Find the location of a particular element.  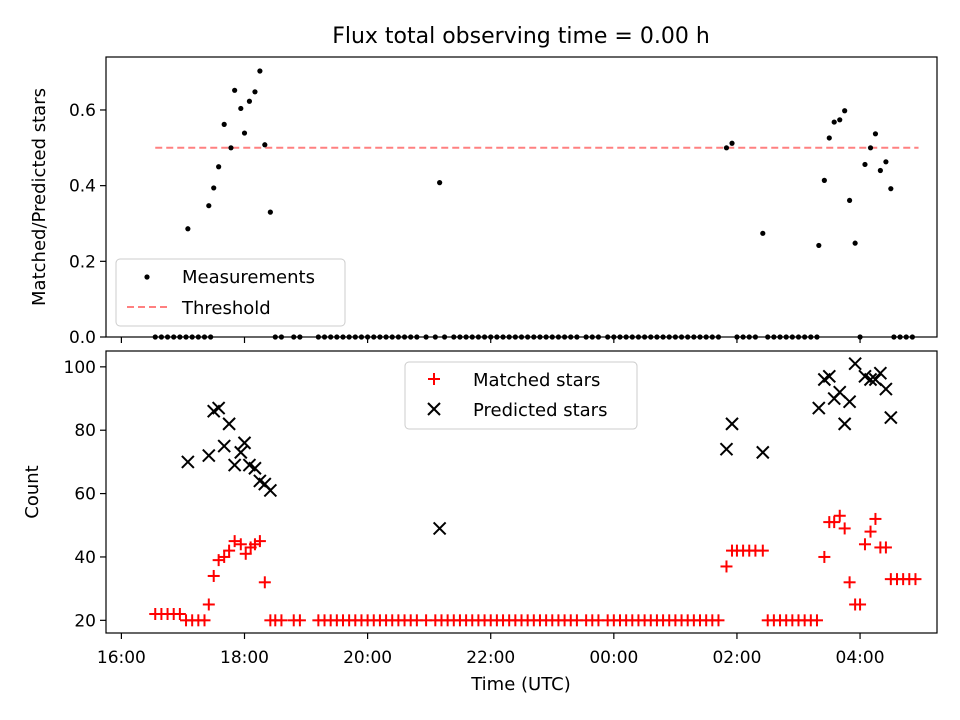

x-tick-label: 22:00 is located at coordinates (490, 658).